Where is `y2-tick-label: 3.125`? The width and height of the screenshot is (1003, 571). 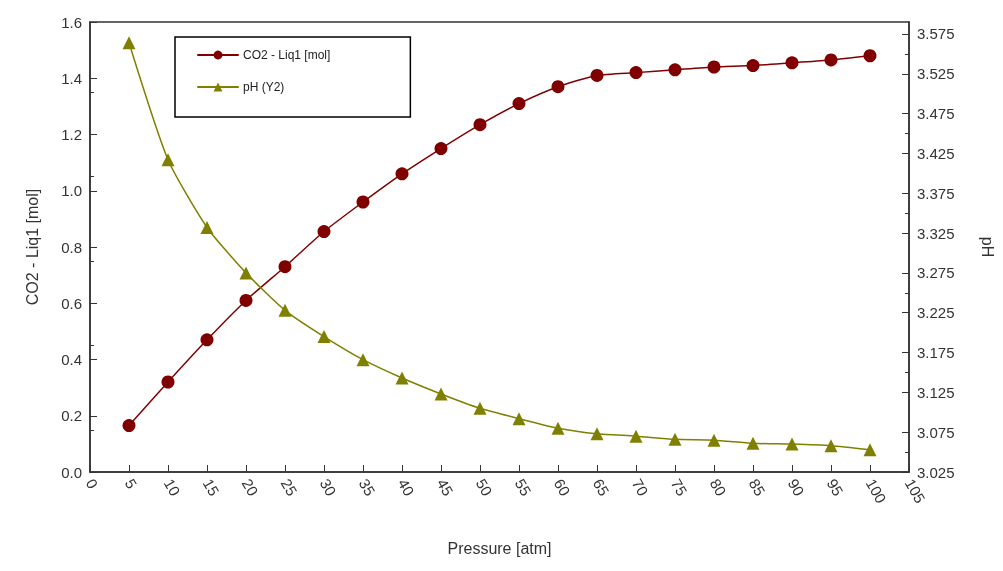
y2-tick-label: 3.125 is located at coordinates (936, 392).